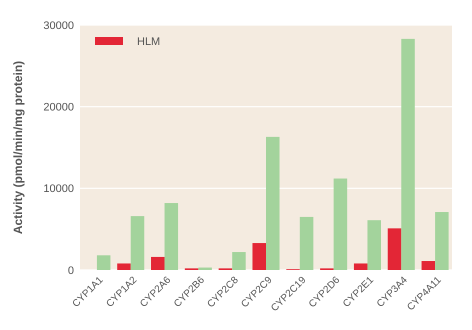 The image size is (472, 330). I want to click on y-tick-label: 0, so click(71, 270).